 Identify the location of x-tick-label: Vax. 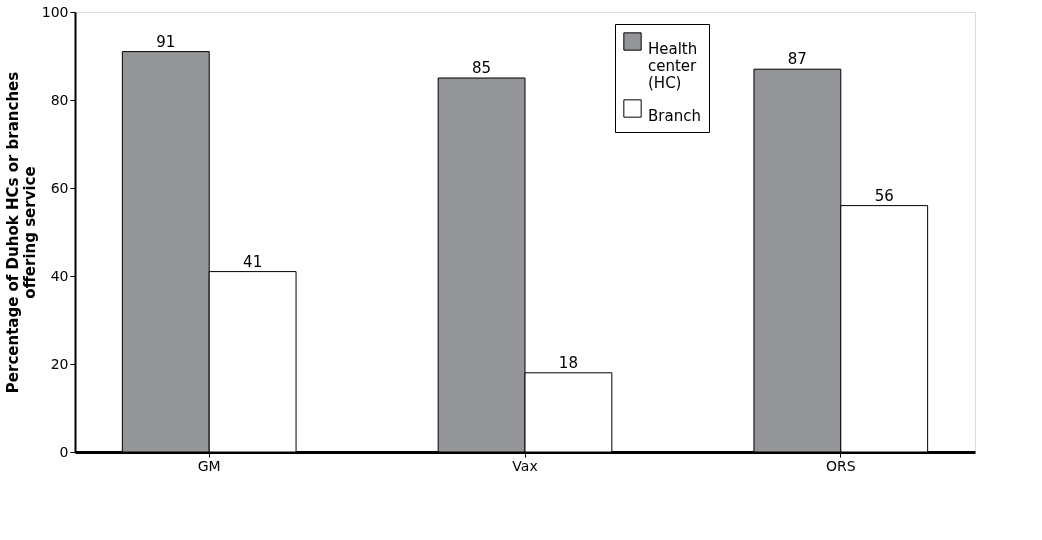
(525, 465).